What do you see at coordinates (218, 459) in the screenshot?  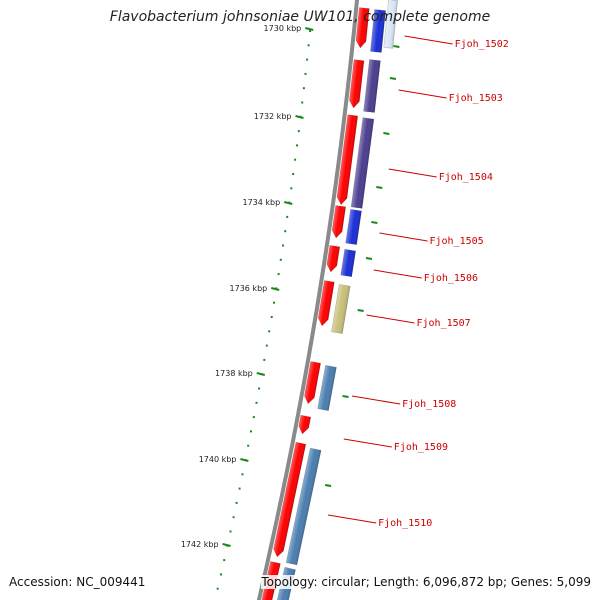 I see `ruler-tick-label: 1740 kbp` at bounding box center [218, 459].